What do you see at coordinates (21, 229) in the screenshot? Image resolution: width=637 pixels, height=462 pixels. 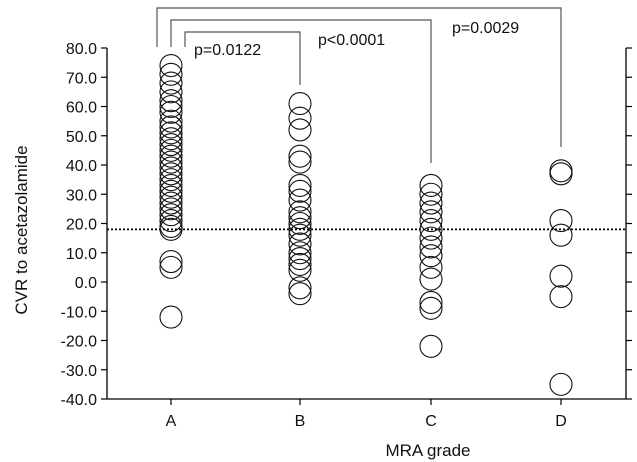 I see `y-axis-label: CVR to acetazolamide` at bounding box center [21, 229].